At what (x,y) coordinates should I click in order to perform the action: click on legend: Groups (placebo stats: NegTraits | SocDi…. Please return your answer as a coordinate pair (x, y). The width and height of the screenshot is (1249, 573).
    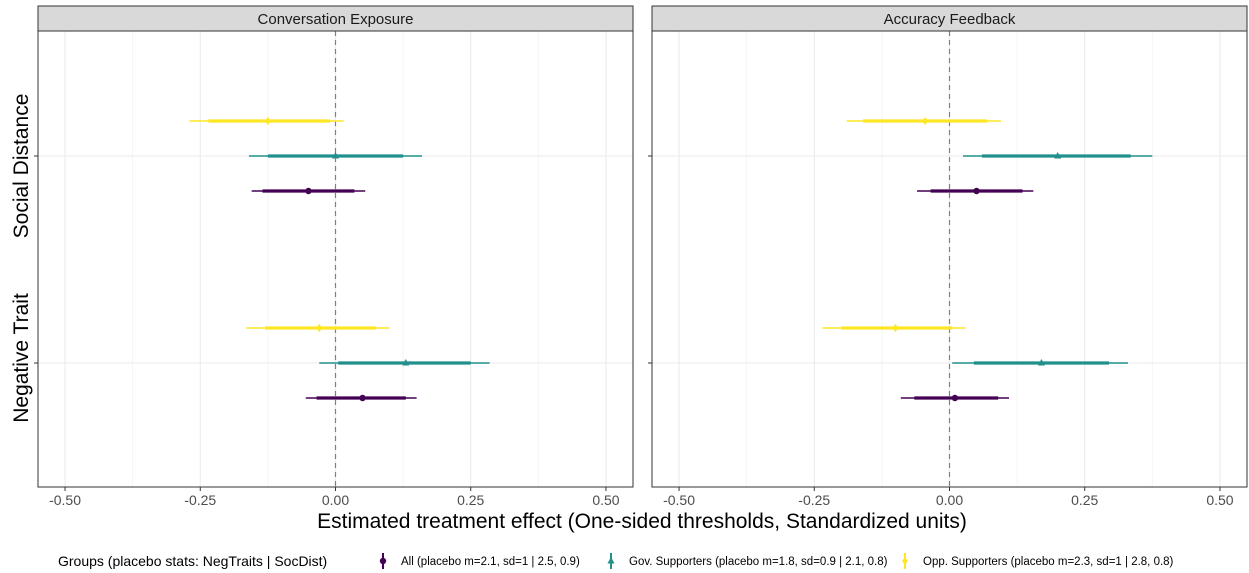
    Looking at the image, I should click on (616, 561).